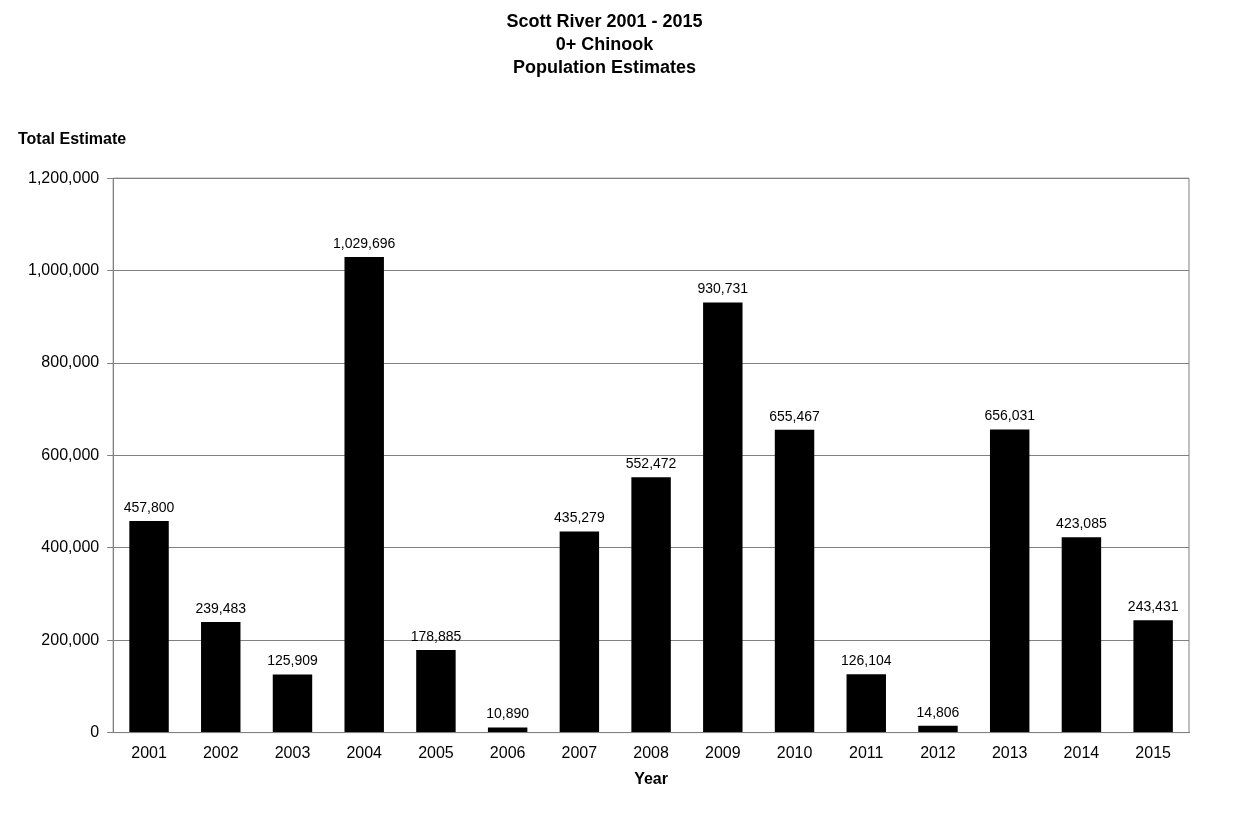  Describe the element at coordinates (1081, 752) in the screenshot. I see `x-tick-label: 2014` at that location.